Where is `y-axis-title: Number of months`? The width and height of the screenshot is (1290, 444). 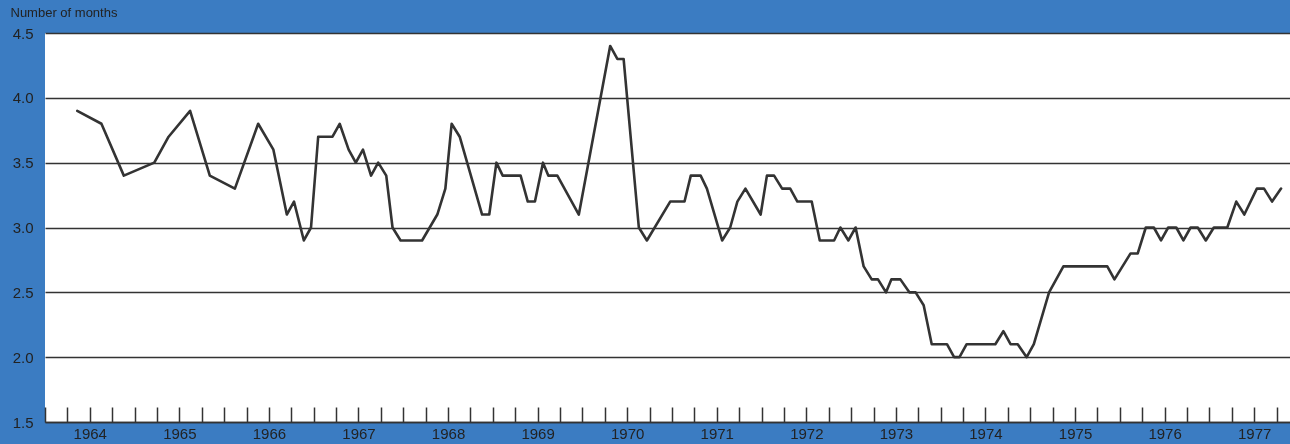 y-axis-title: Number of months is located at coordinates (64, 12).